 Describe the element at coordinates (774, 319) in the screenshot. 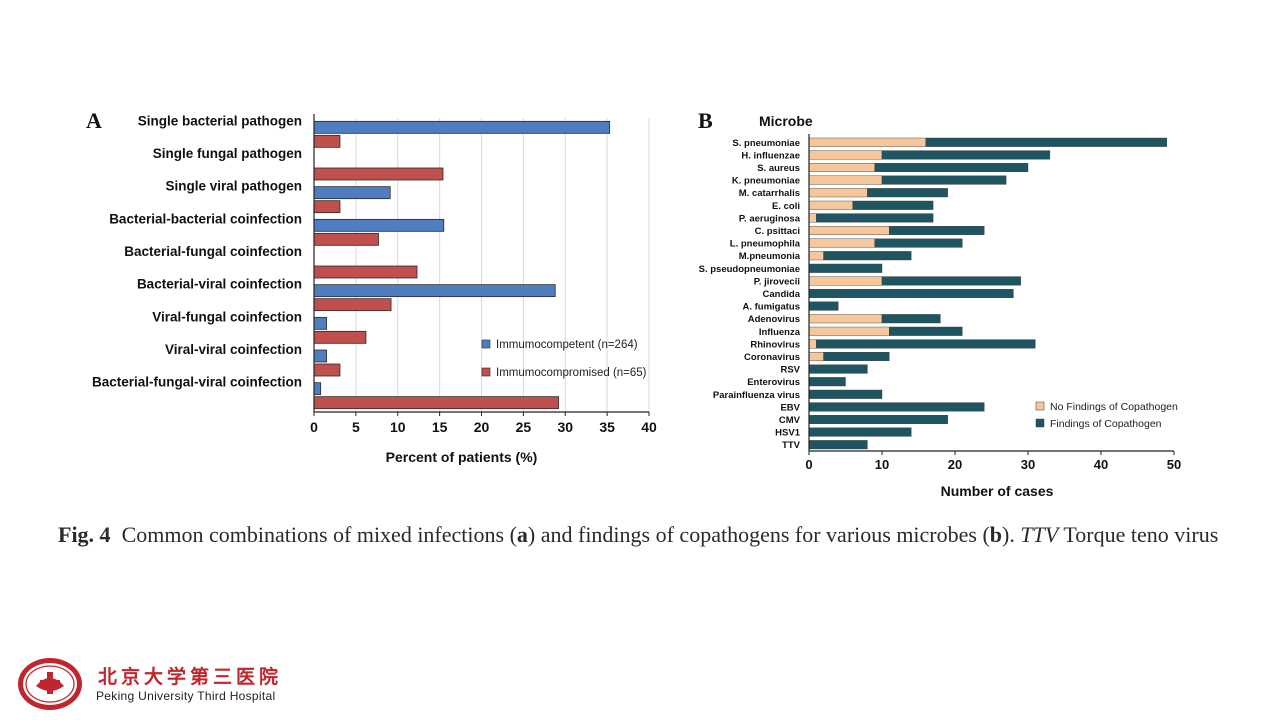

I see `chart-b-category-label: Adenovirus` at that location.